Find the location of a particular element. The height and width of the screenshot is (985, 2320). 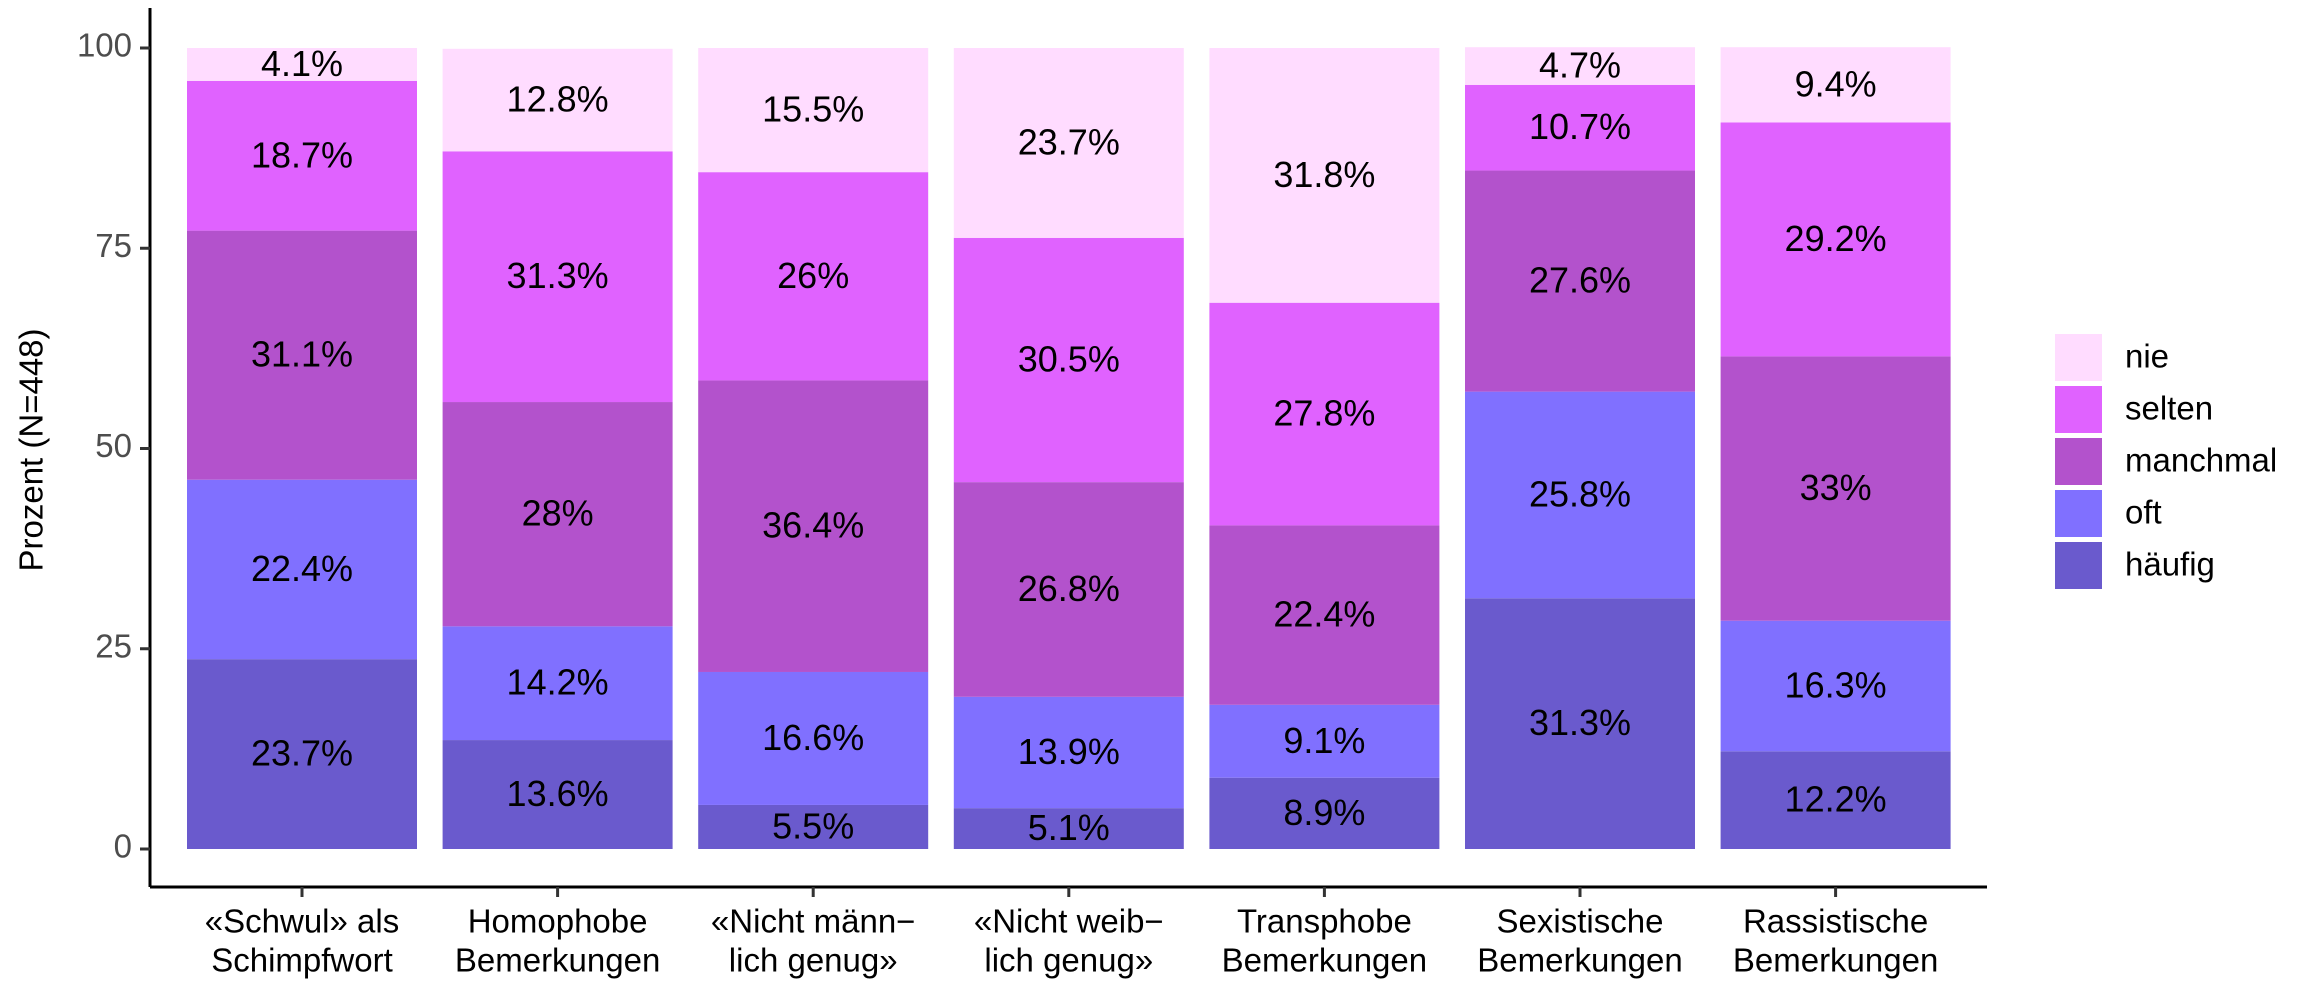

value-label: 16.3% is located at coordinates (1836, 685).